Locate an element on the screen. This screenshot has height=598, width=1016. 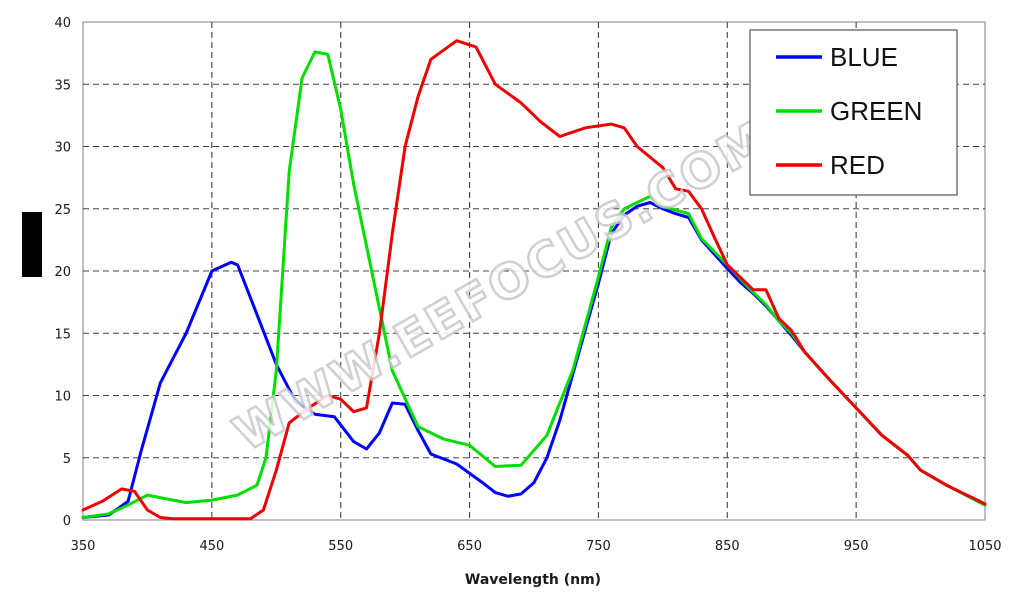
y-tick-label: 20 is located at coordinates (62, 272).